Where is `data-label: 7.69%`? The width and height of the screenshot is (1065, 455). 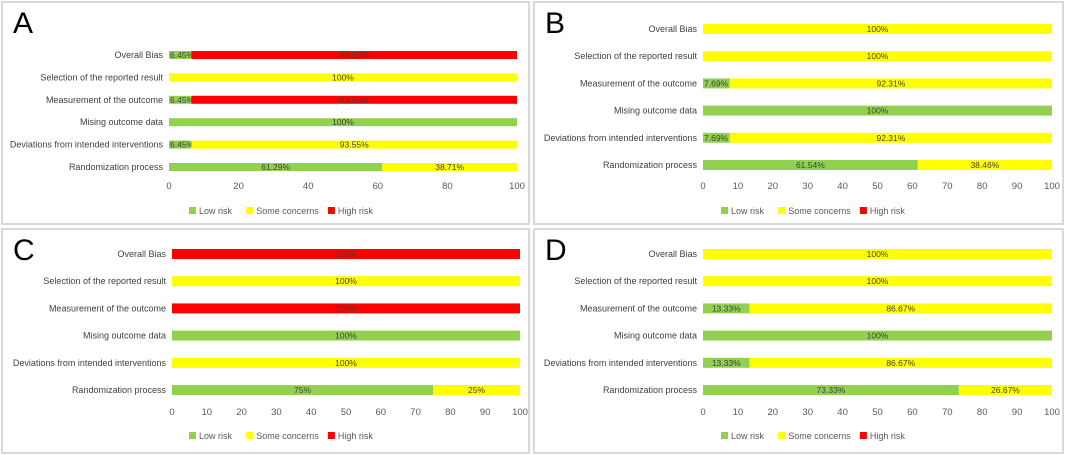
data-label: 7.69% is located at coordinates (716, 138).